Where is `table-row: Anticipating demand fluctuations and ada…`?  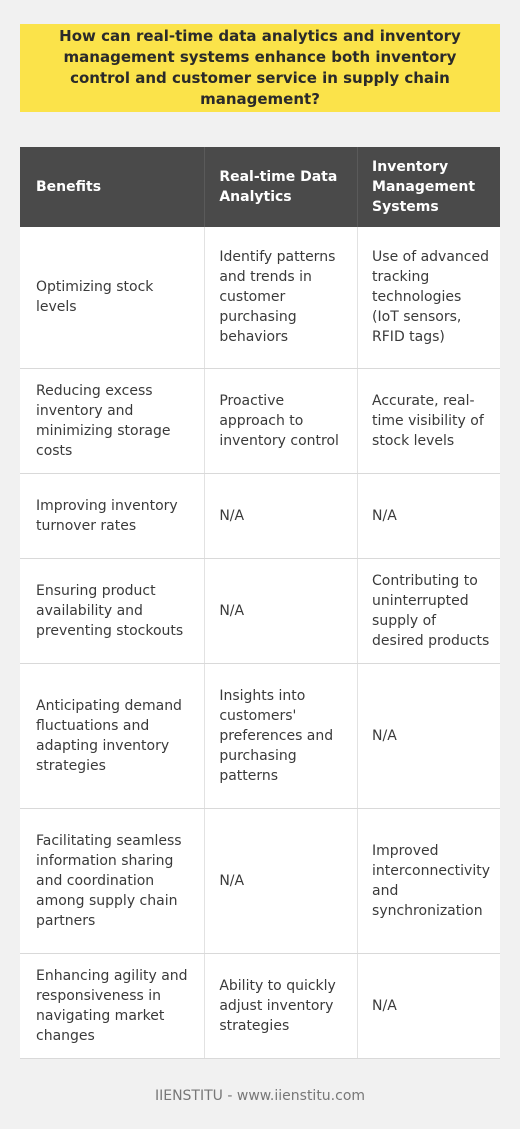
table-row: Anticipating demand fluctuations and ada… is located at coordinates (260, 736).